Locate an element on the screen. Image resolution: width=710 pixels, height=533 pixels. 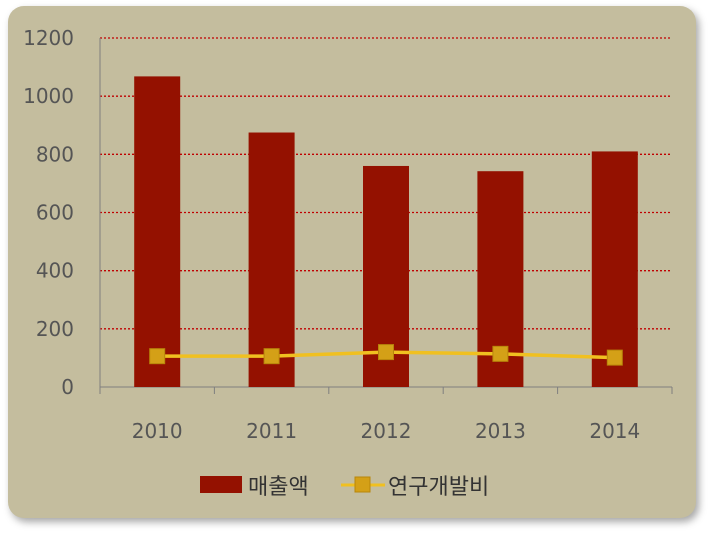
y-tick-label: 1200 is located at coordinates (48, 38).